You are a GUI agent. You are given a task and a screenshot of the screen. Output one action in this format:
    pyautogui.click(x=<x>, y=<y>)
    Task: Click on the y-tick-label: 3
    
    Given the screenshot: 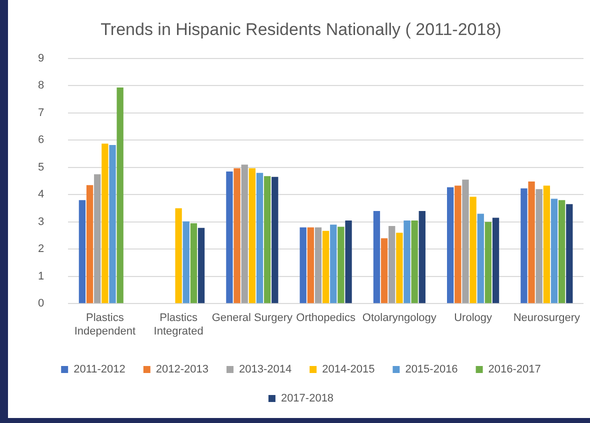 What is the action you would take?
    pyautogui.click(x=41, y=222)
    